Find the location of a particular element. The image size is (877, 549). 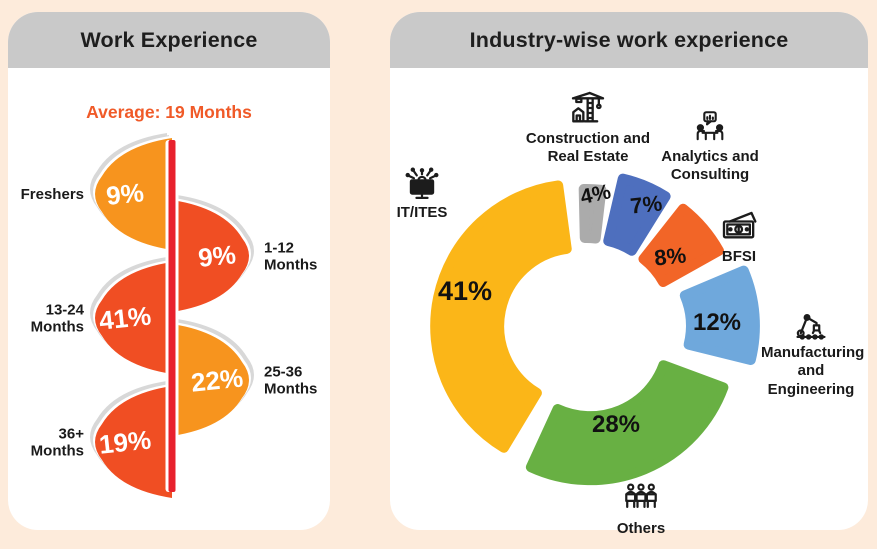

industry-header: Industry-wise work experience is located at coordinates (629, 40).